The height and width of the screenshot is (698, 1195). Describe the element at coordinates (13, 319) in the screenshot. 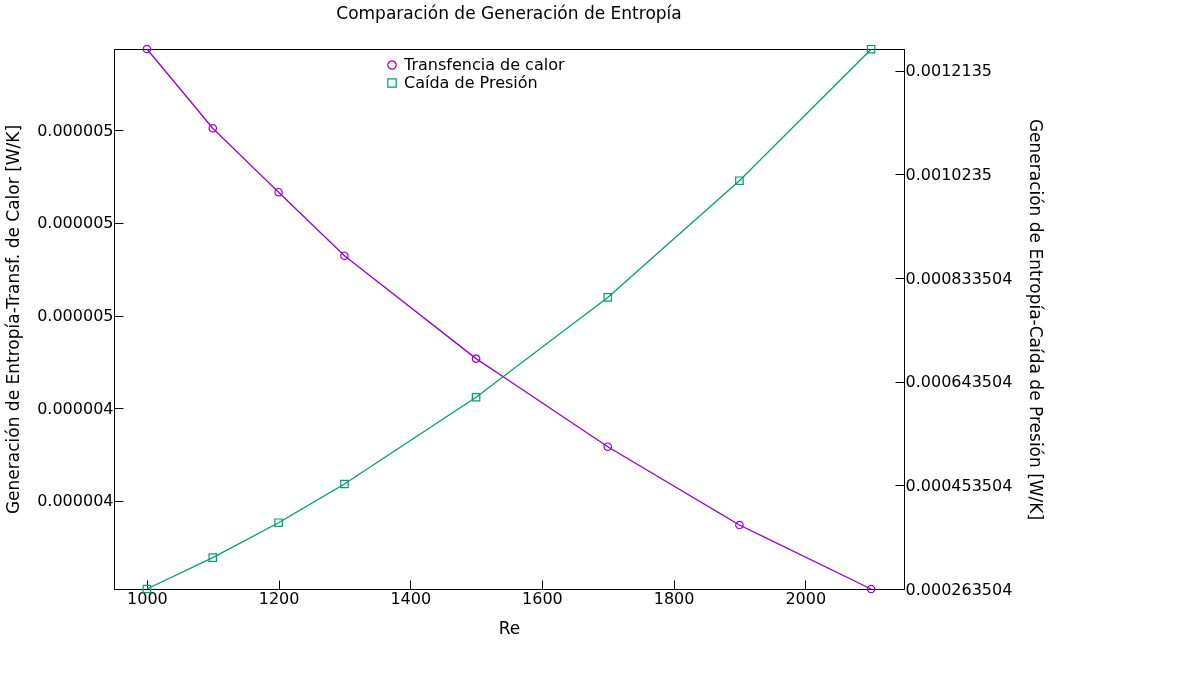

I see `y-axis-title: Generación de Entropía-Transf. de Calor [W/K]` at that location.